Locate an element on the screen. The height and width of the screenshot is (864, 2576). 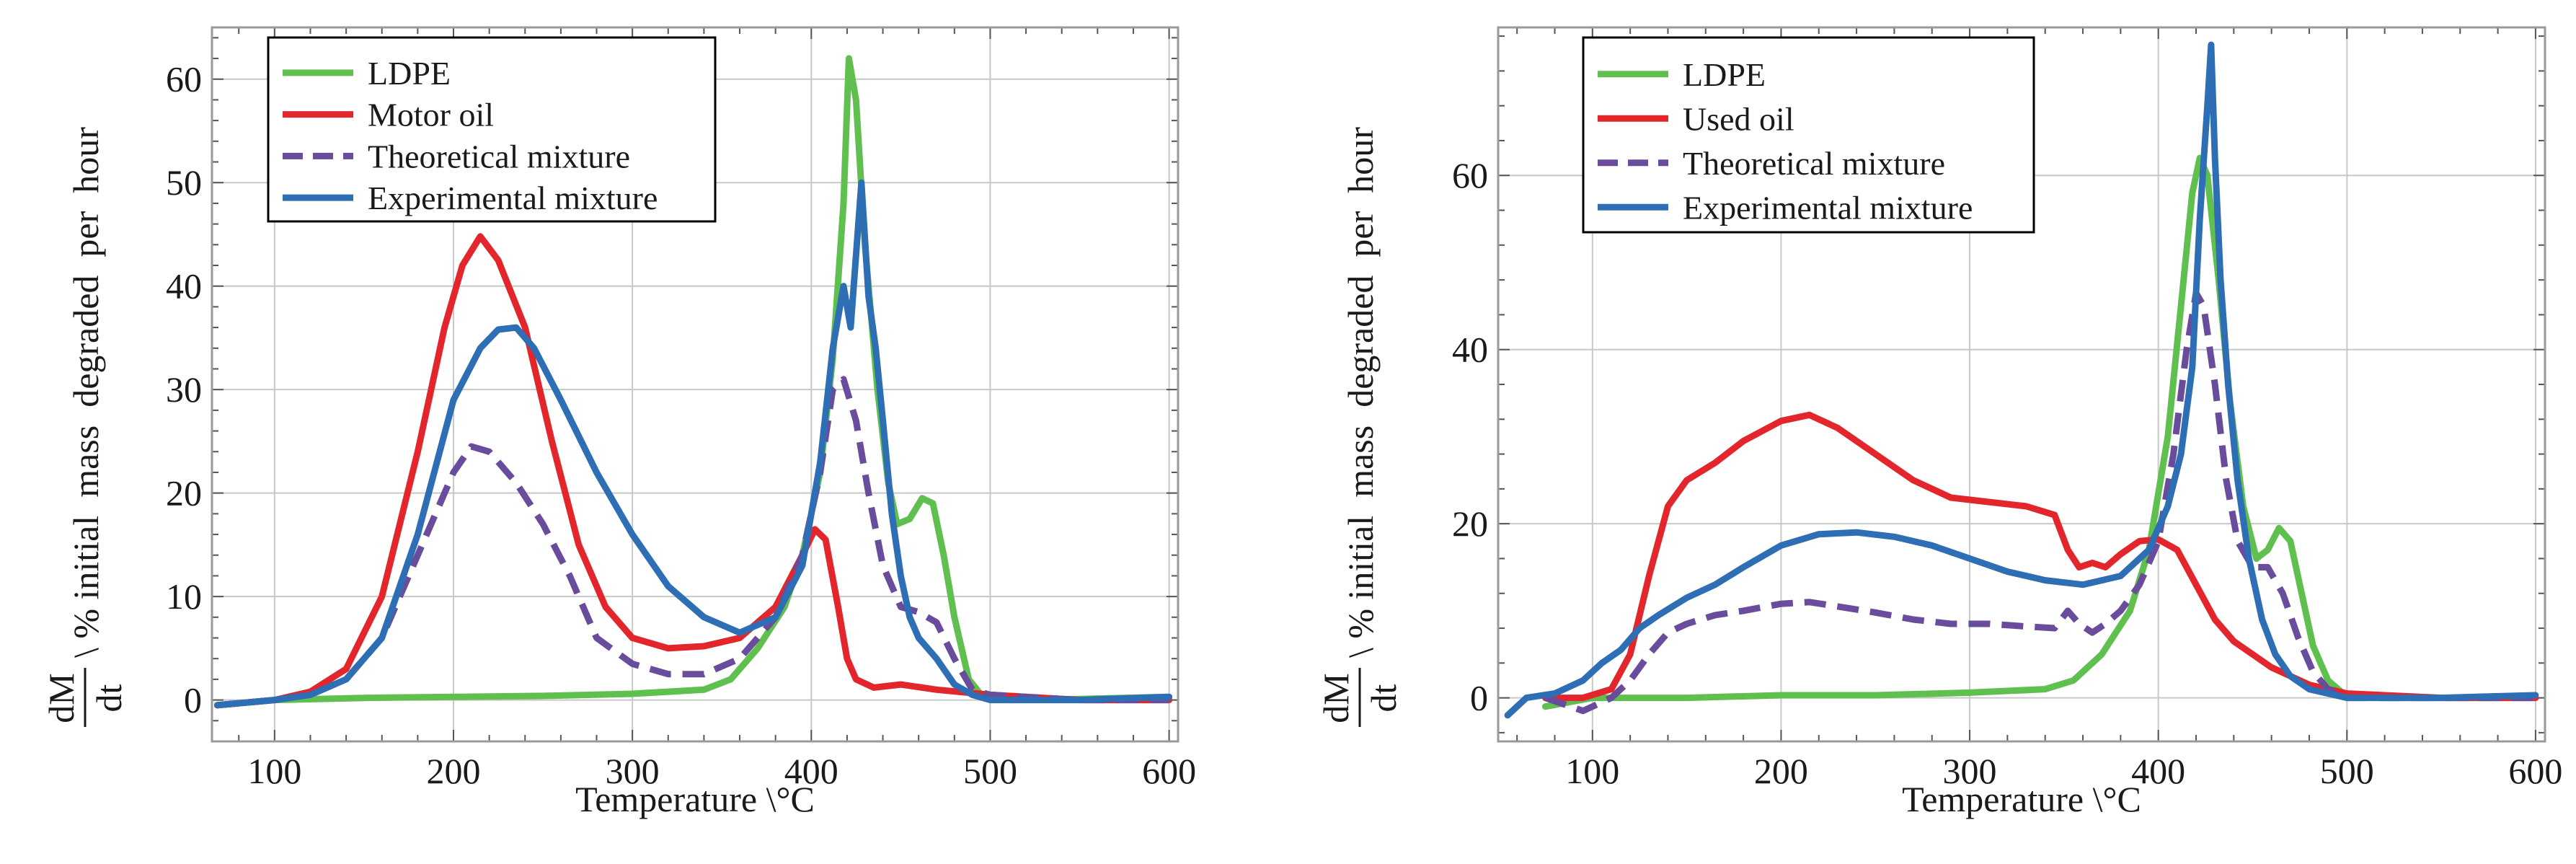
right-x-axis-label: Temperature \°C is located at coordinates (2021, 799).